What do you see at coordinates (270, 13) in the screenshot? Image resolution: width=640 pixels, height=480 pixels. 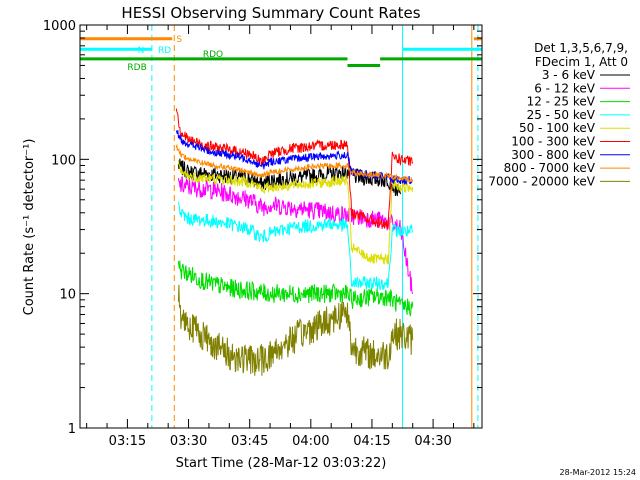 I see `chart-title: HESSI Observing Summary Count Rates` at bounding box center [270, 13].